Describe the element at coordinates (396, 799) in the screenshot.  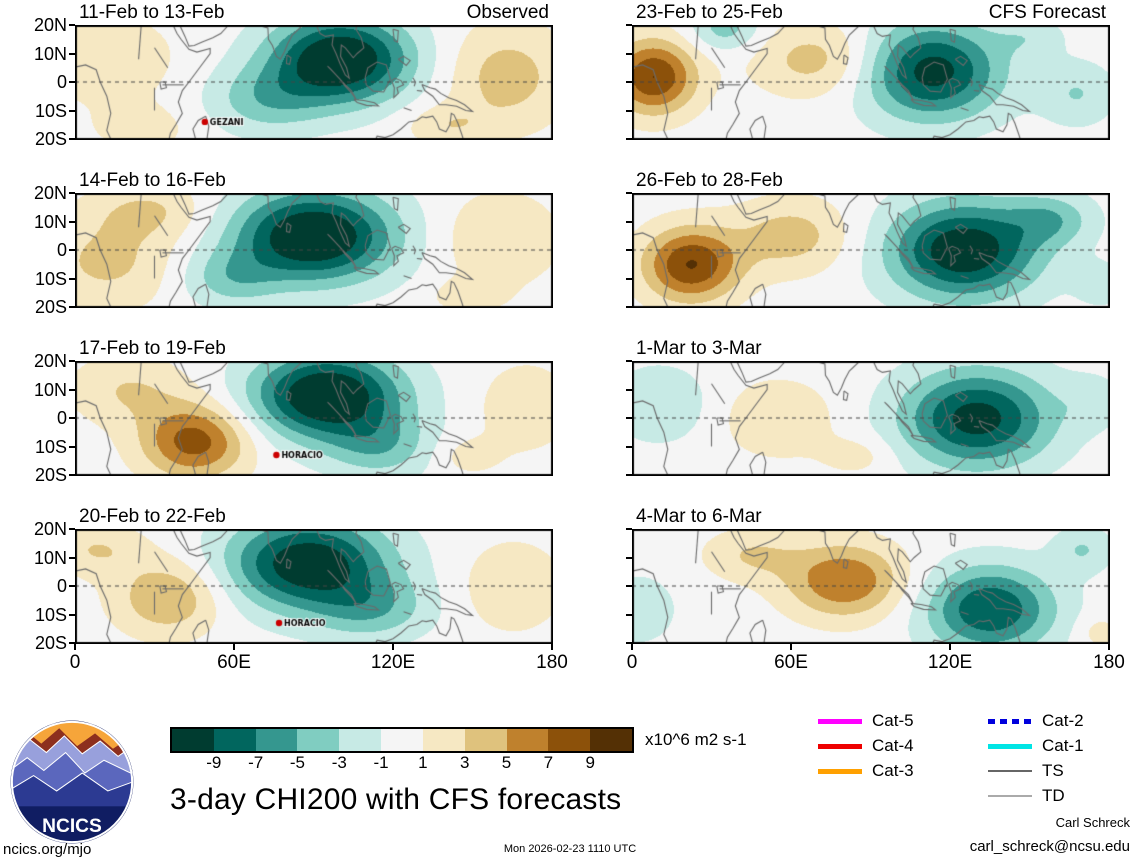
I see `figure-title: 3-day CHI200 with CFS forecasts` at that location.